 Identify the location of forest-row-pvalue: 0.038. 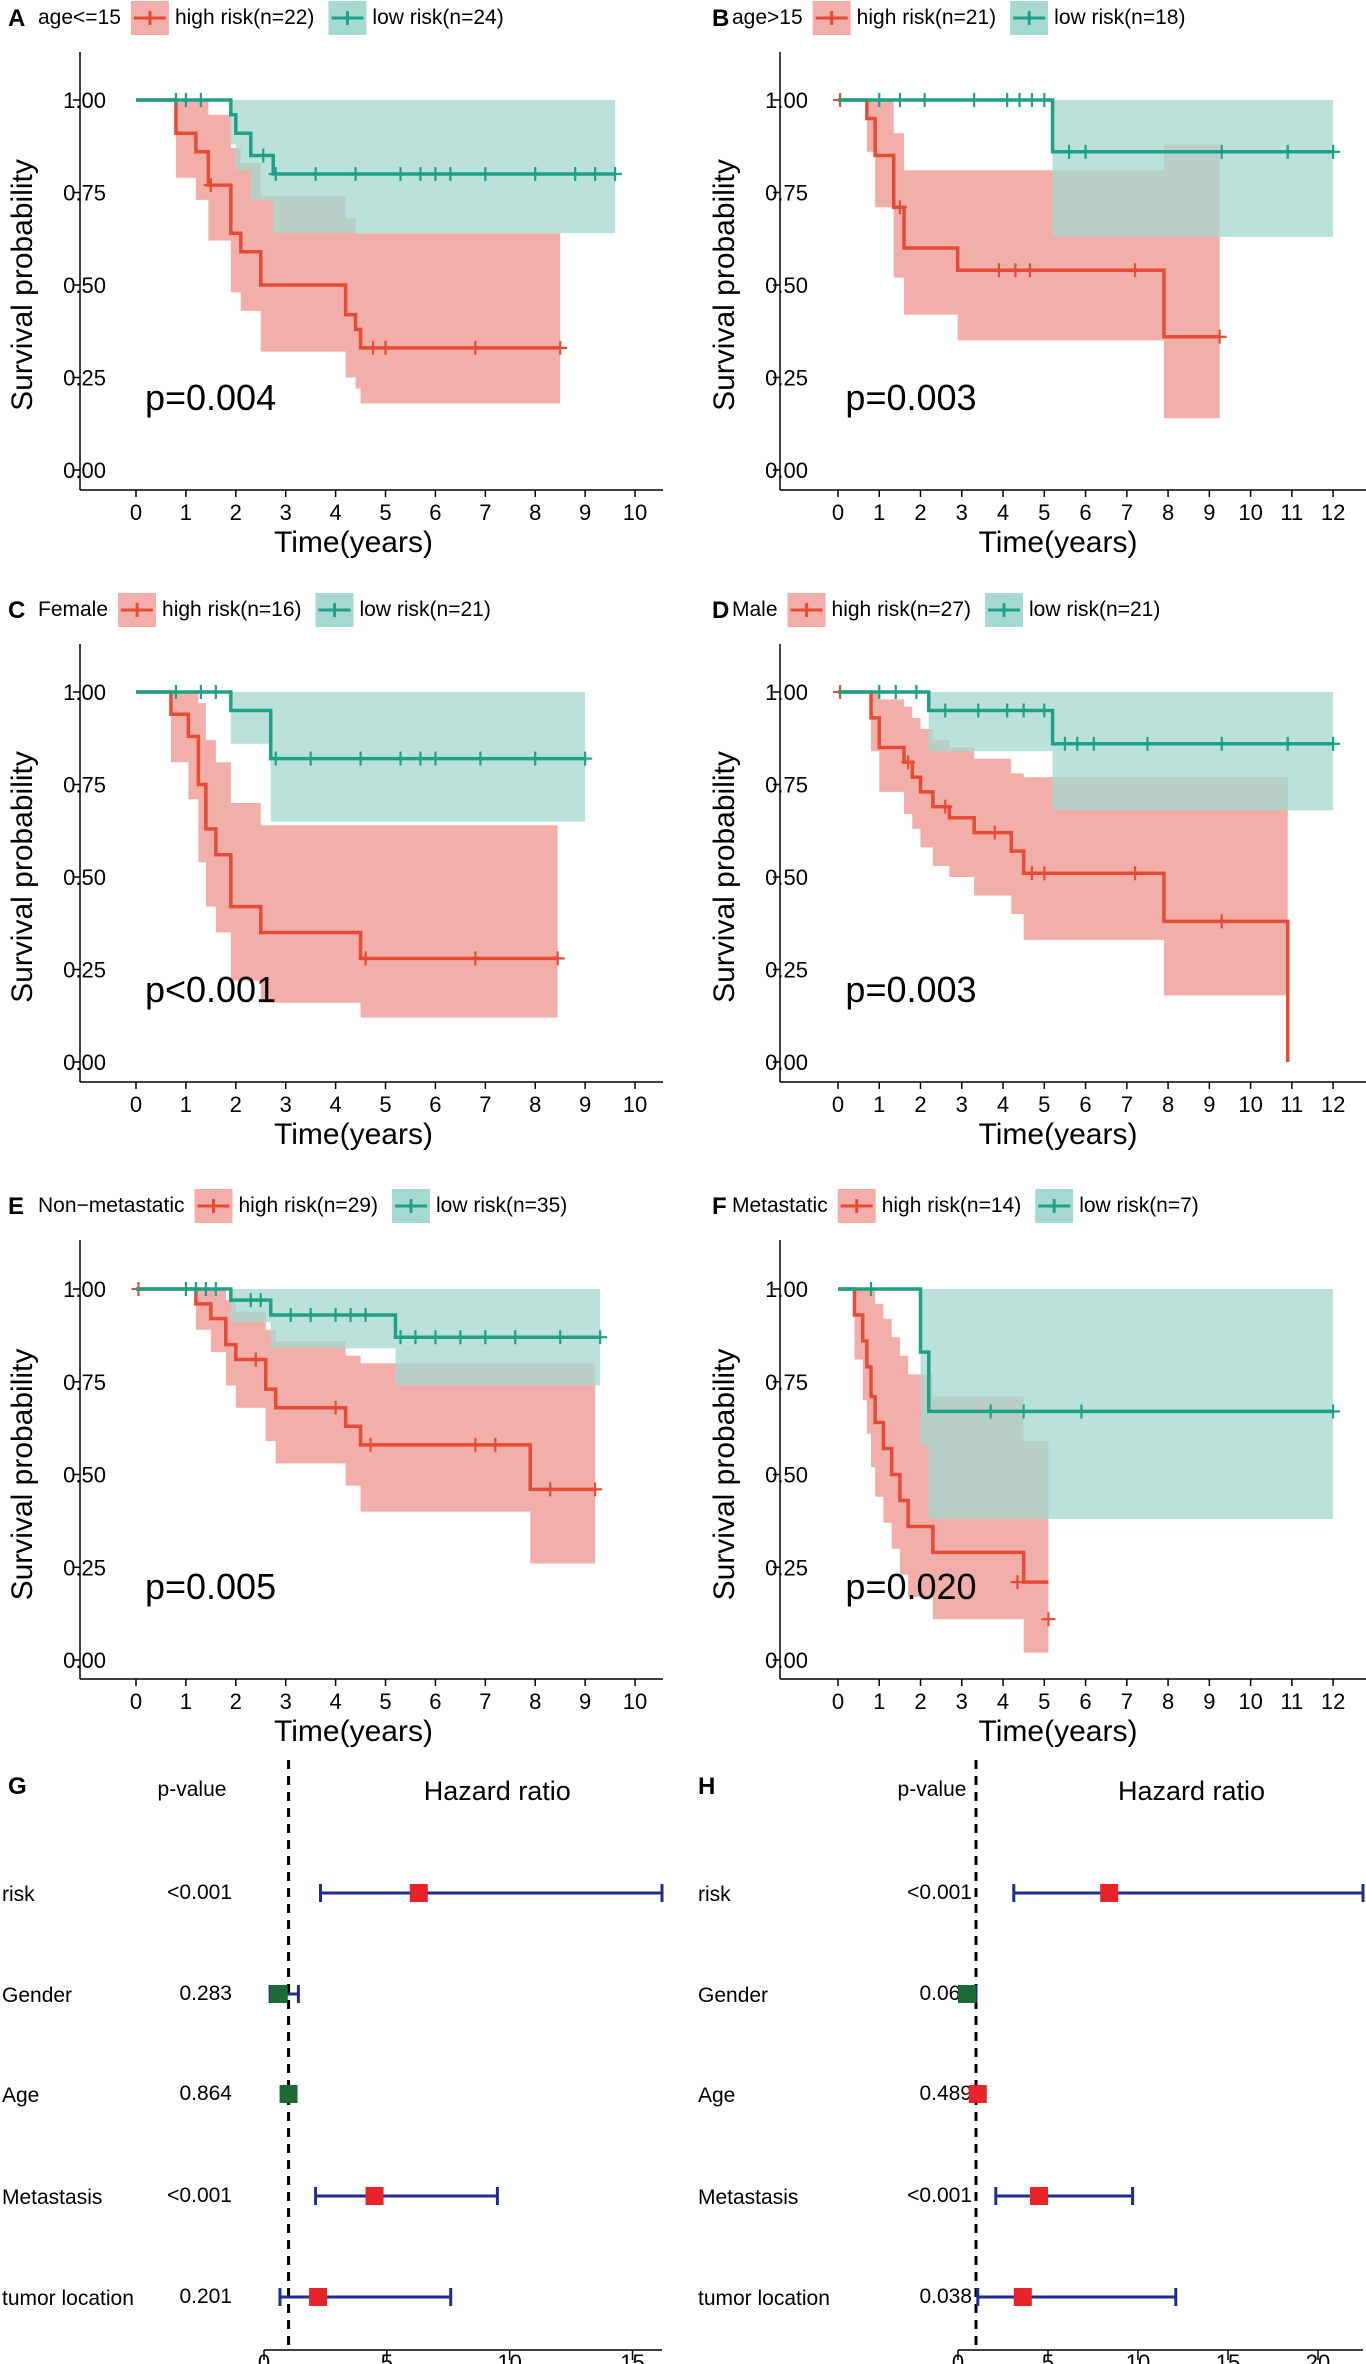
(945, 2296).